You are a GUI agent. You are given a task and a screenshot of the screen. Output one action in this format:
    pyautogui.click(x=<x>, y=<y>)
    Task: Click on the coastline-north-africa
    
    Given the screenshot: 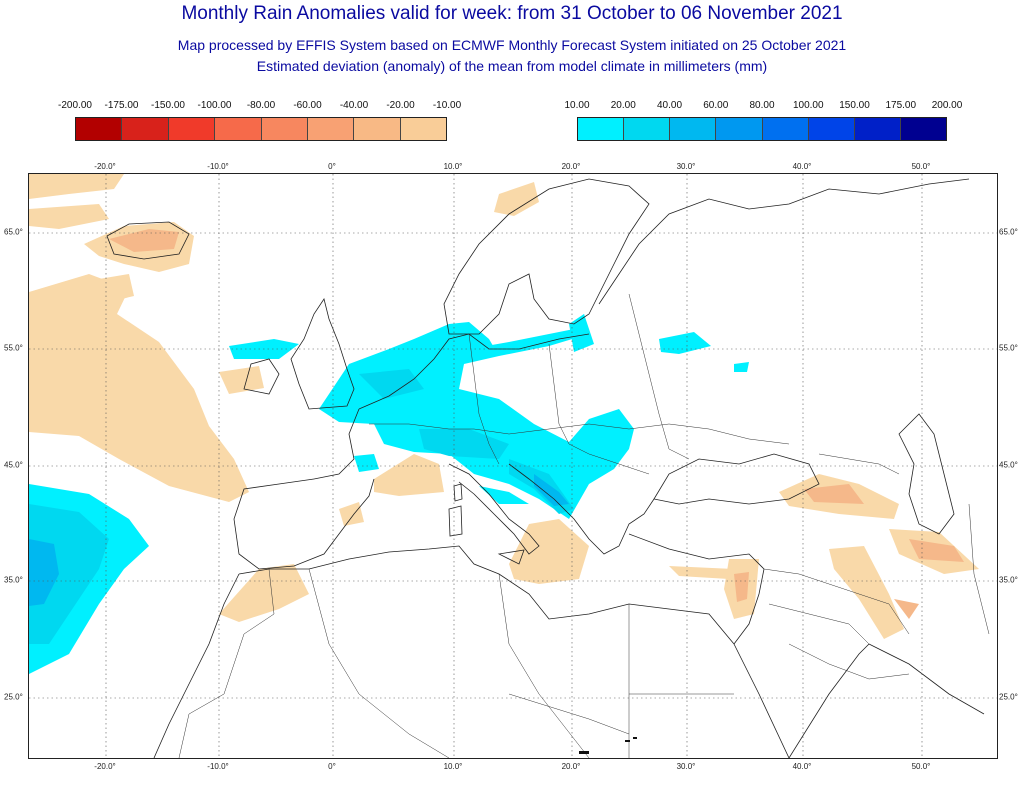 What is the action you would take?
    pyautogui.click(x=486, y=595)
    